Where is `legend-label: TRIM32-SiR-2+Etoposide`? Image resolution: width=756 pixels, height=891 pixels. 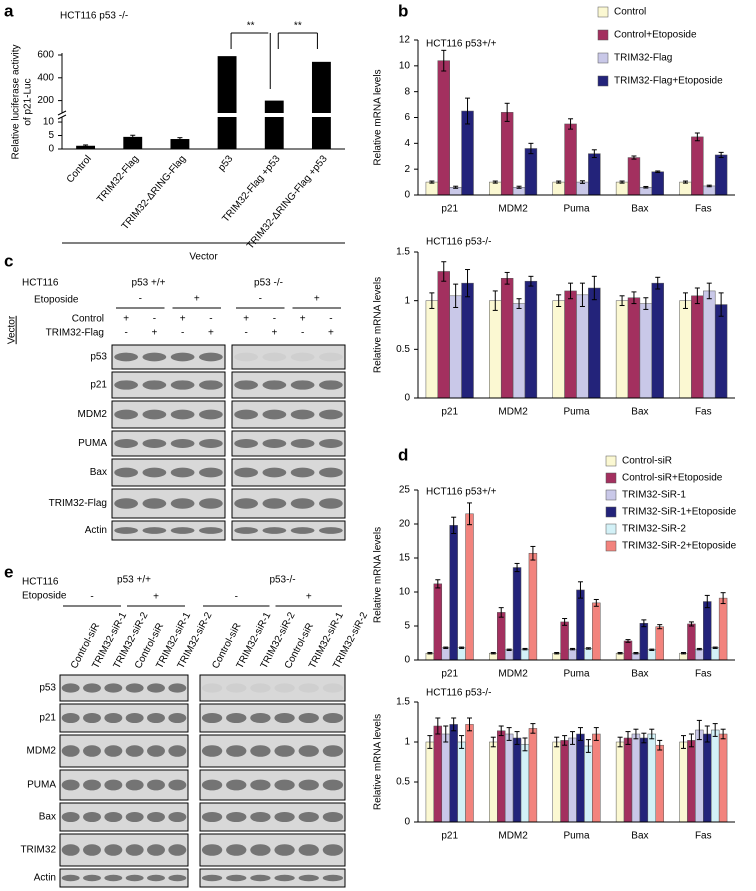
legend-label: TRIM32-SiR-2+Etoposide is located at coordinates (679, 546).